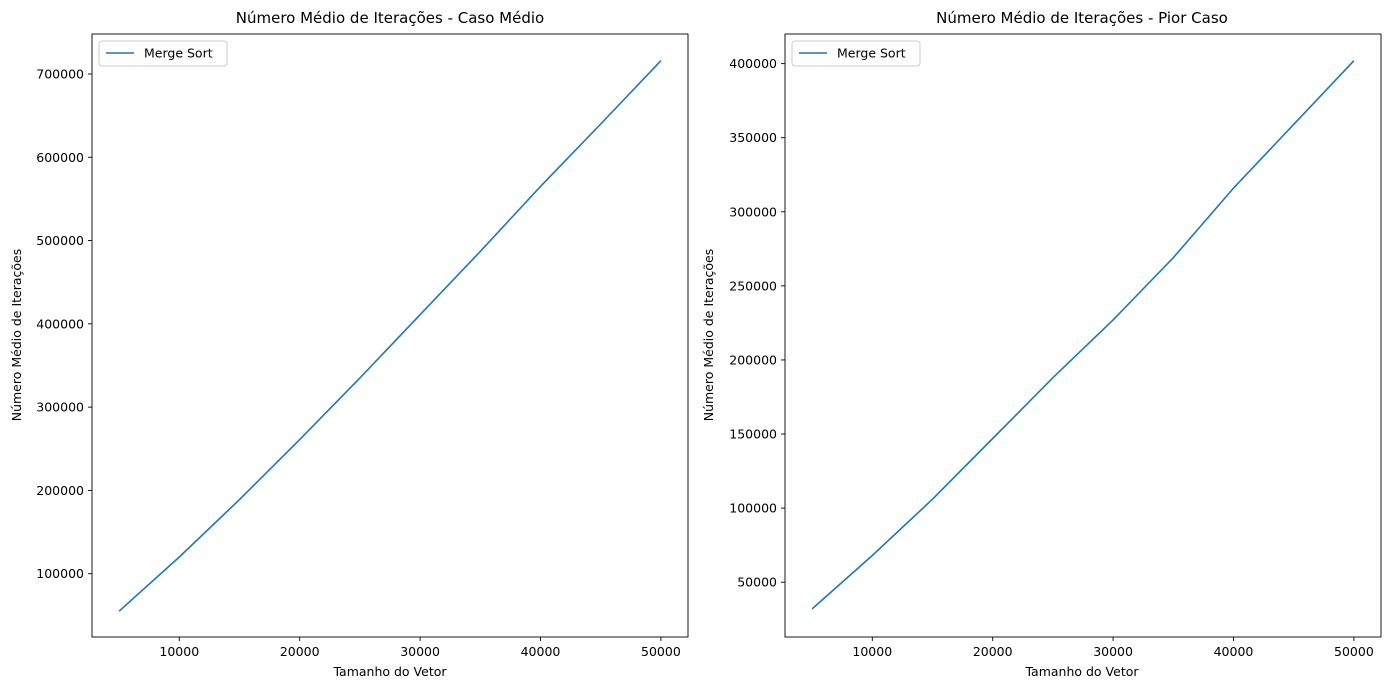 This screenshot has height=690, width=1389. Describe the element at coordinates (753, 137) in the screenshot. I see `y-tick-label: 350000` at that location.